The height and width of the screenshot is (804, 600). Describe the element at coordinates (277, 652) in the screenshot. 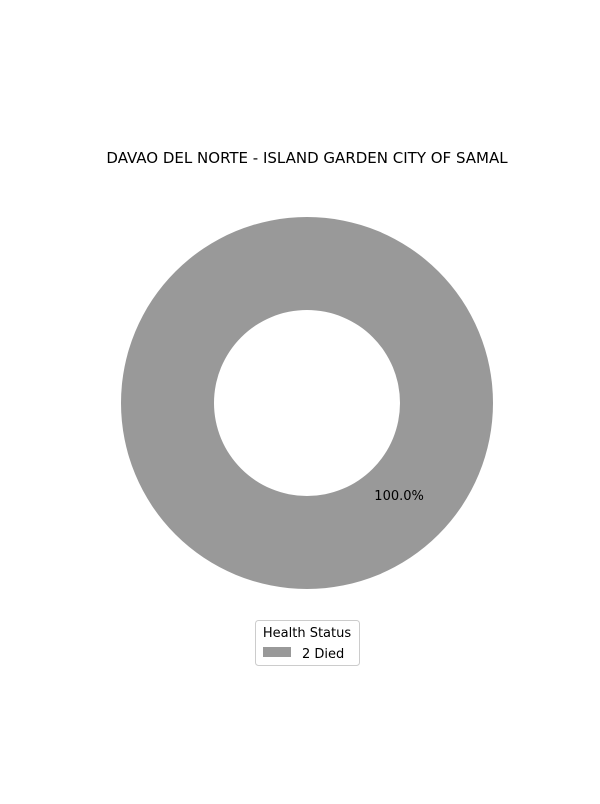

I see `legend-swatch` at that location.